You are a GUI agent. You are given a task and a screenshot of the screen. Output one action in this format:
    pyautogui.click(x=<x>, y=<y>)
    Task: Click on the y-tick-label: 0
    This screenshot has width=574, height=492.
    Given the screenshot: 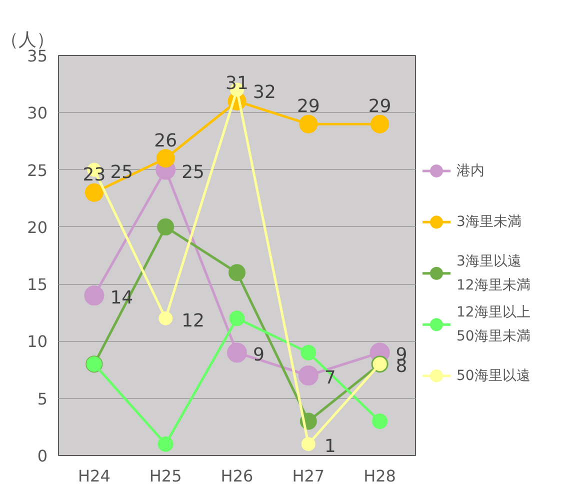 What is the action you would take?
    pyautogui.click(x=42, y=456)
    